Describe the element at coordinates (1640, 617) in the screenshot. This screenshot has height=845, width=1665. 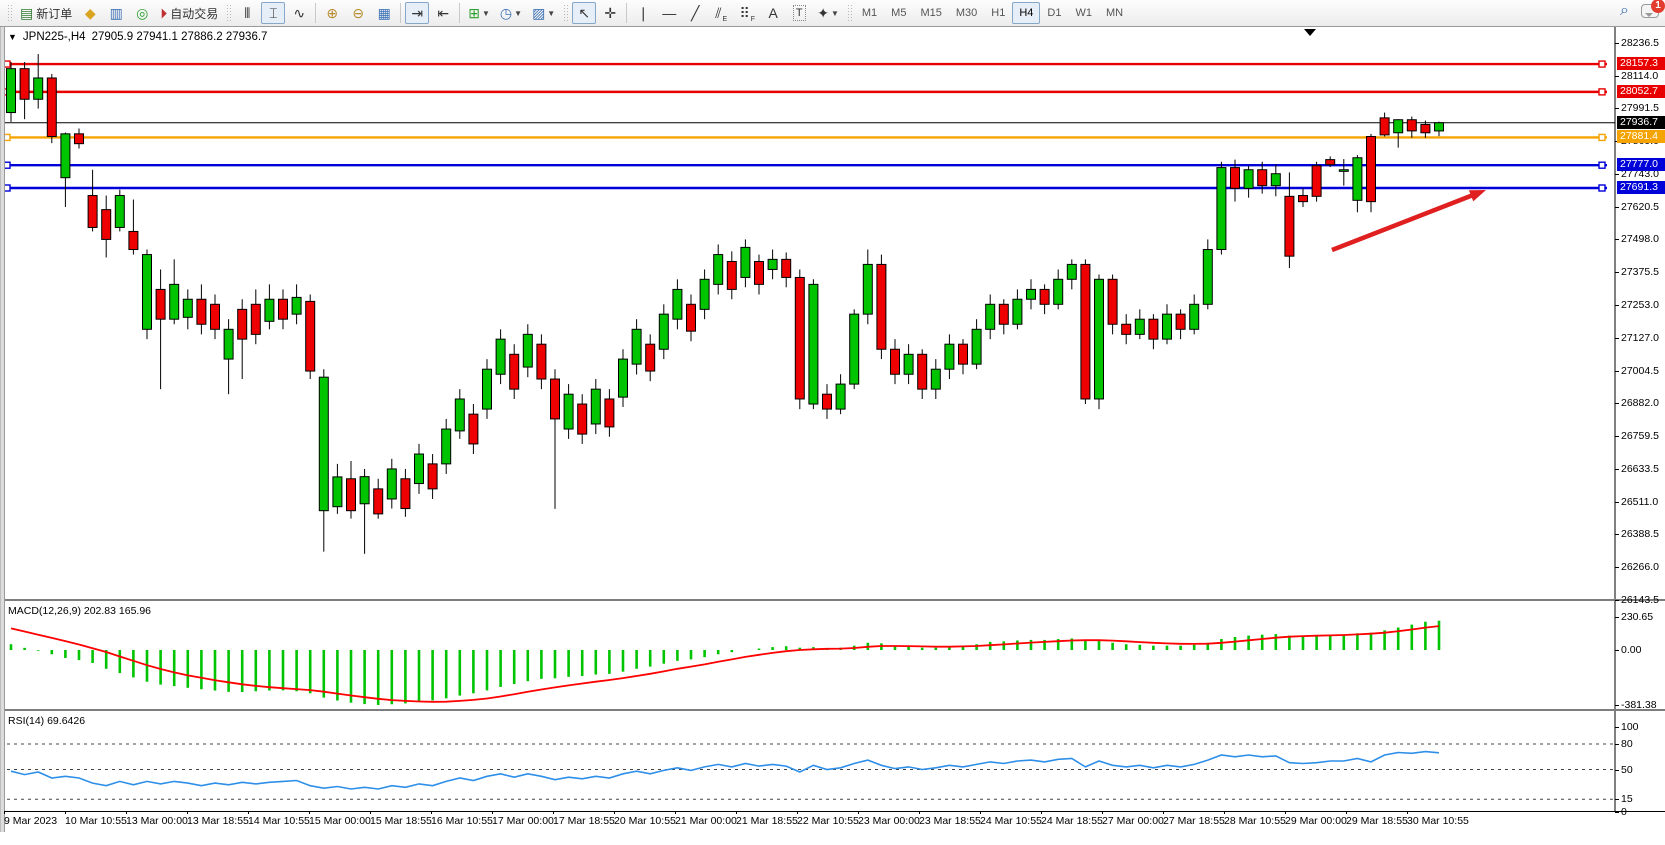
I see `macd-scale-label: 230.65` at that location.